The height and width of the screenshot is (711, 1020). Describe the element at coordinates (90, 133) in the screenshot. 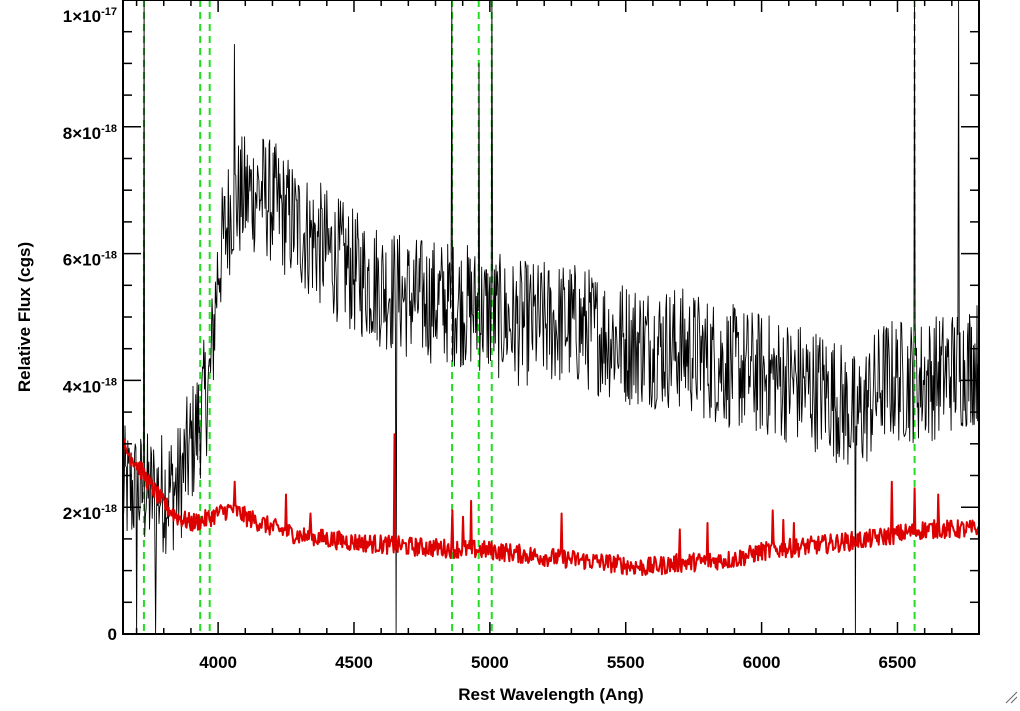

I see `y-tick-label: 8×10⁻¹⁸` at that location.